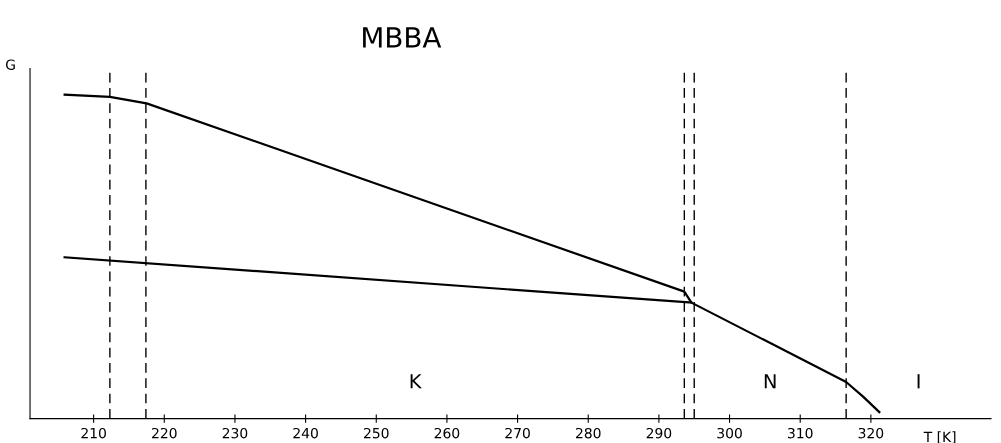 Image resolution: width=1001 pixels, height=443 pixels. Describe the element at coordinates (939, 437) in the screenshot. I see `x-axis-title: T [K]` at that location.